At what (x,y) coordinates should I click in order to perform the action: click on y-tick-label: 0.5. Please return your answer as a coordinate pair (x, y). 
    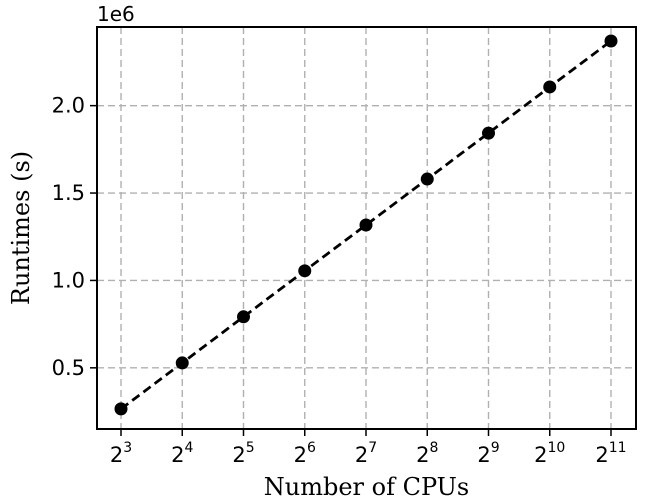
    Looking at the image, I should click on (68, 368).